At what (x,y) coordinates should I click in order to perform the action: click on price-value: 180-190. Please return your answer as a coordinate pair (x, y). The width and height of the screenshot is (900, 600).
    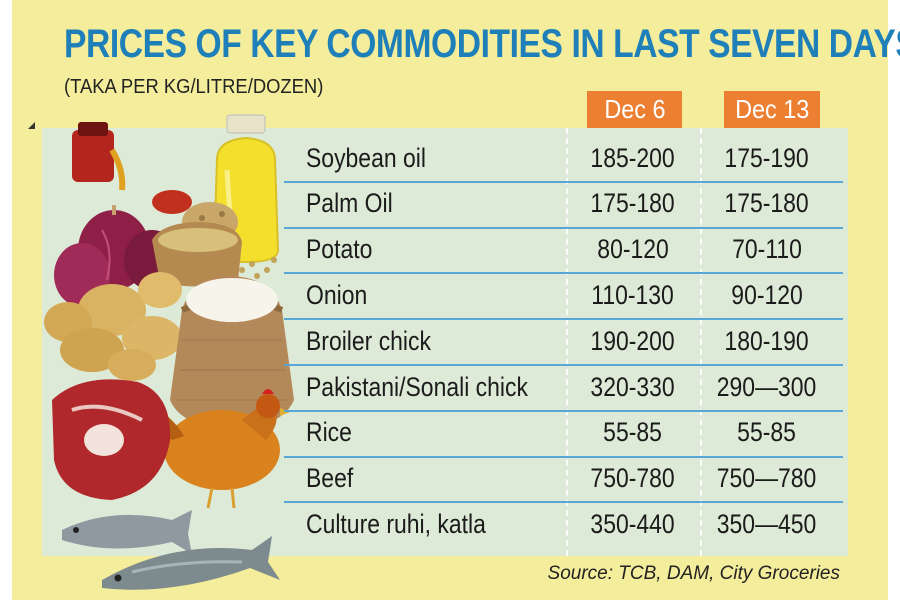
    Looking at the image, I should click on (767, 340).